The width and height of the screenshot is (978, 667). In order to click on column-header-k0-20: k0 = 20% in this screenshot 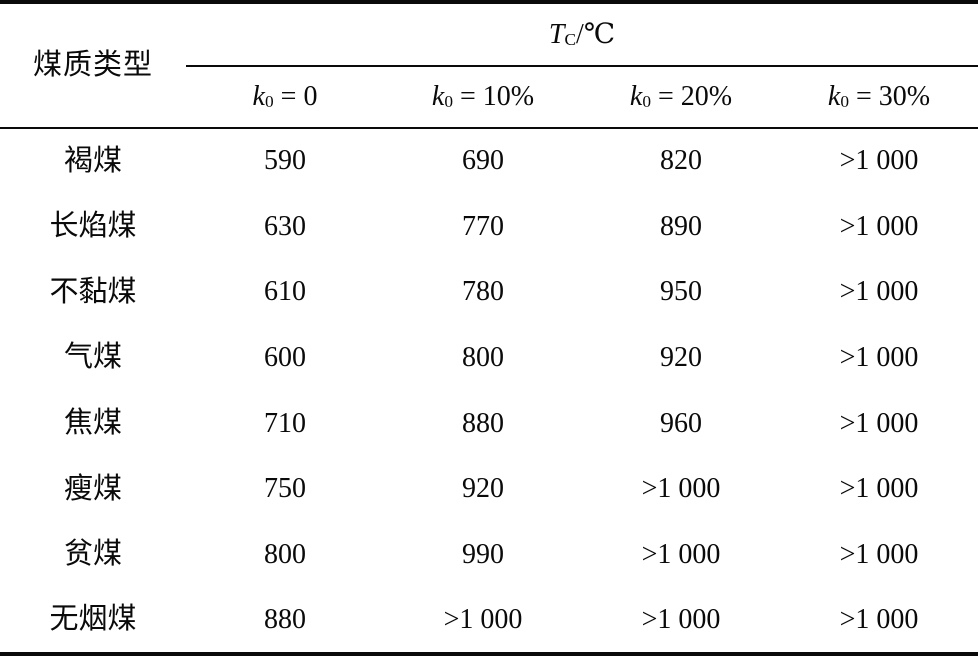, I will do `click(681, 97)`.